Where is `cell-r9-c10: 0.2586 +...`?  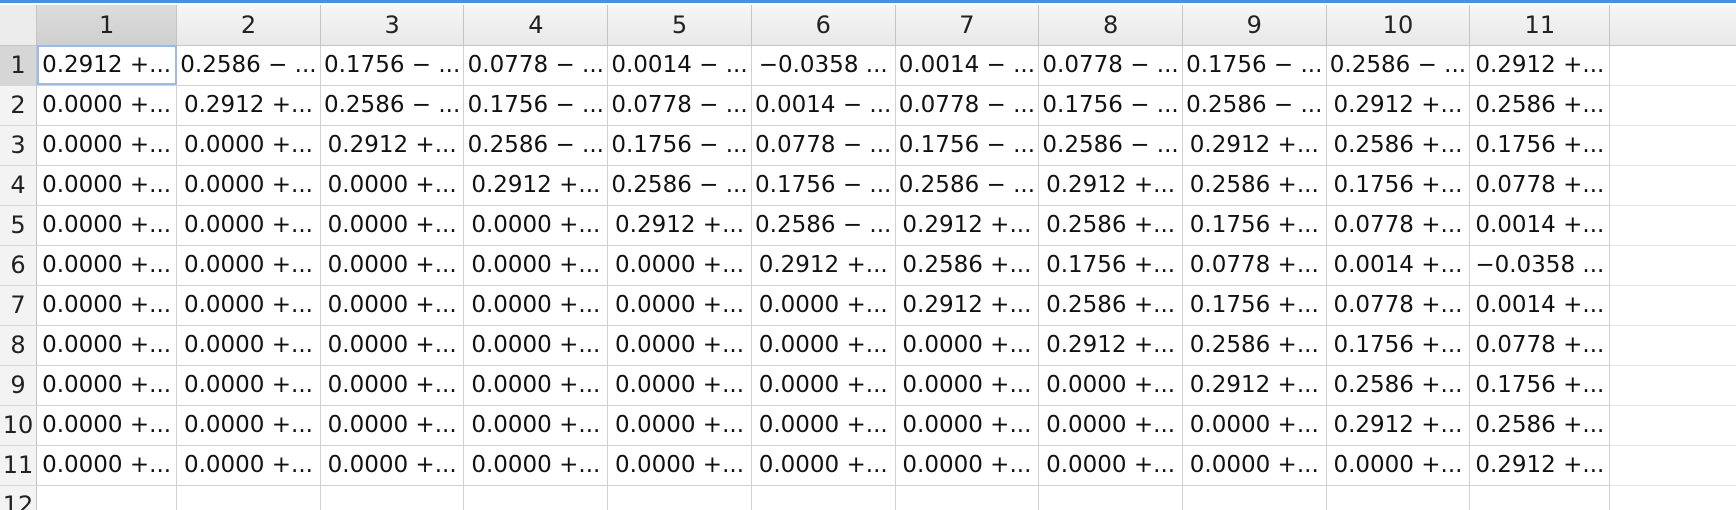 cell-r9-c10: 0.2586 +... is located at coordinates (1398, 385).